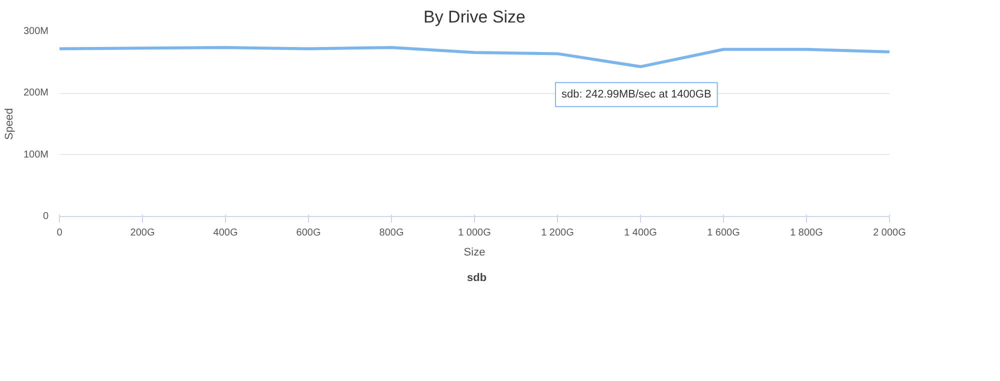 The width and height of the screenshot is (1000, 381). I want to click on x-tick-label: 1 400G, so click(641, 233).